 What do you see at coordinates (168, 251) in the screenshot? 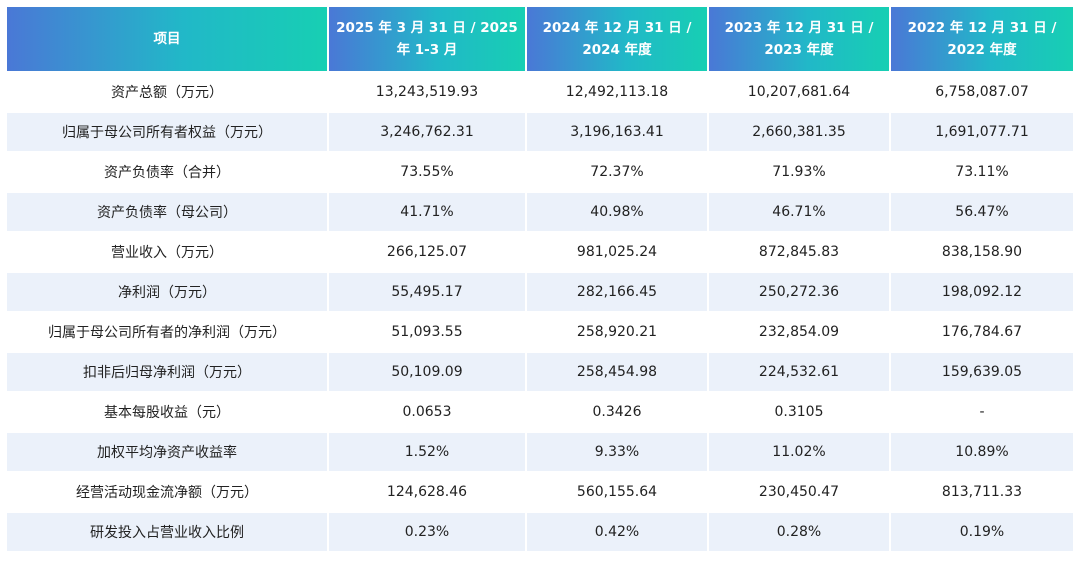
I see `row-label: 营业收入（万元）` at bounding box center [168, 251].